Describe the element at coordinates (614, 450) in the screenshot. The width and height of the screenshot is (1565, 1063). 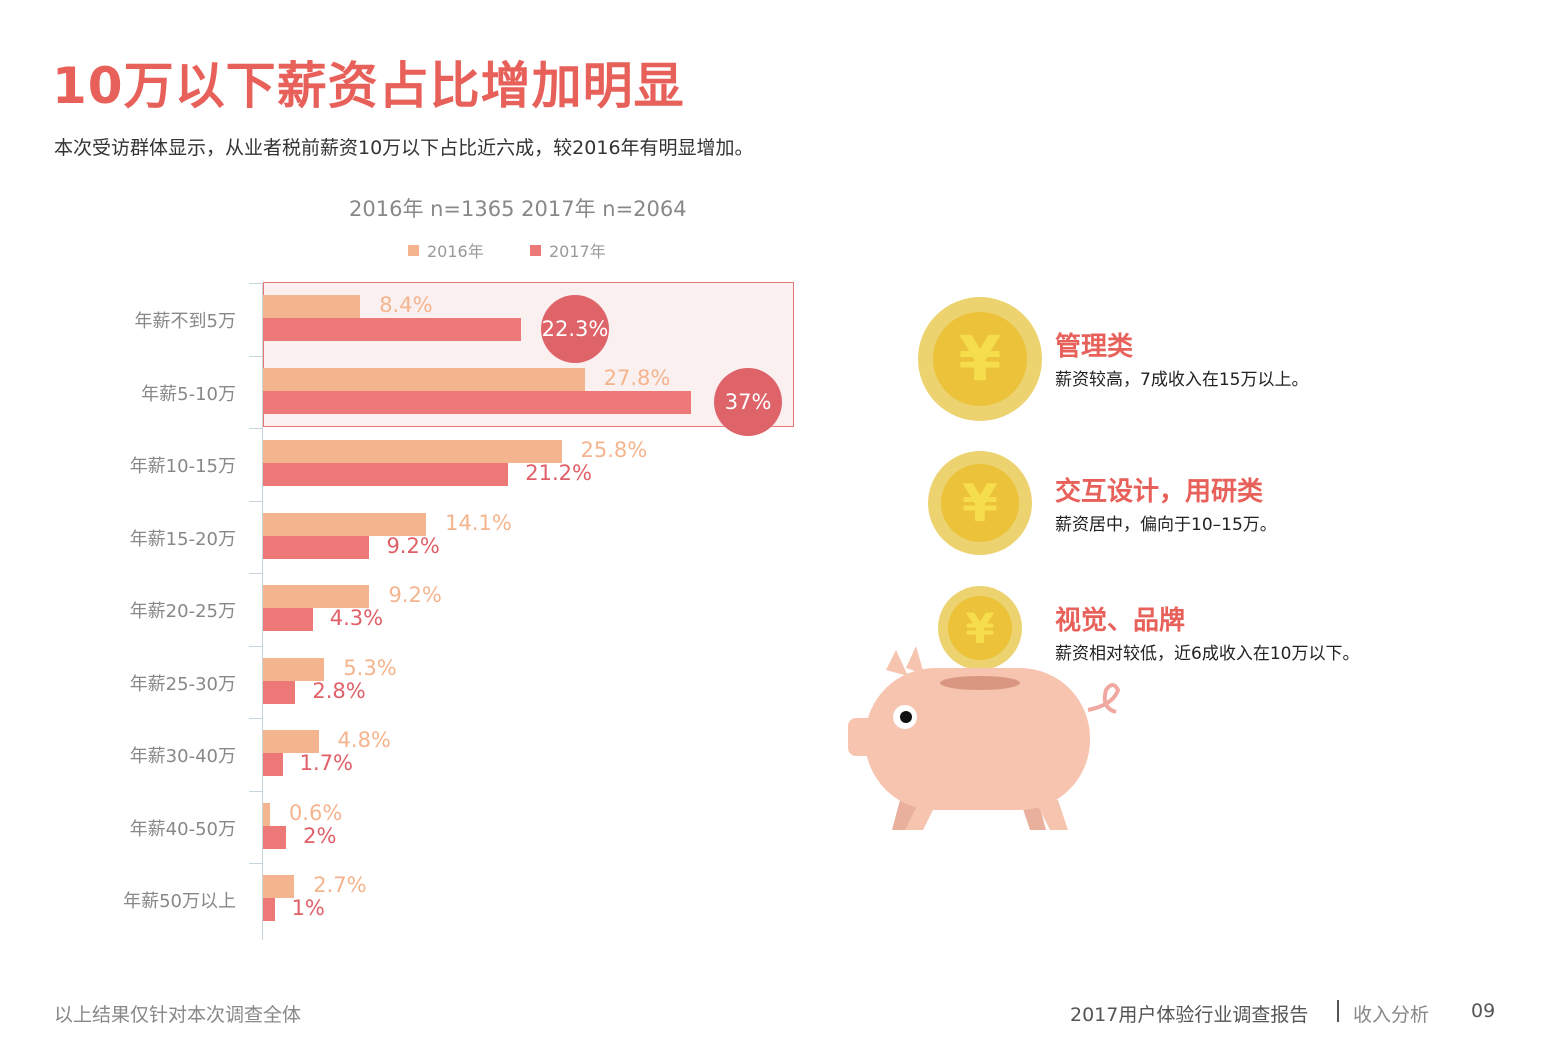
I see `value-label: 25.8%` at that location.